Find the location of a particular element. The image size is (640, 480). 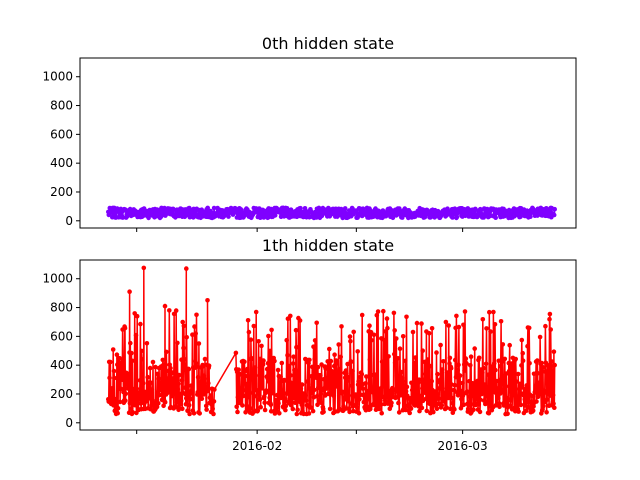

y-tick-label: 800 is located at coordinates (61, 106).